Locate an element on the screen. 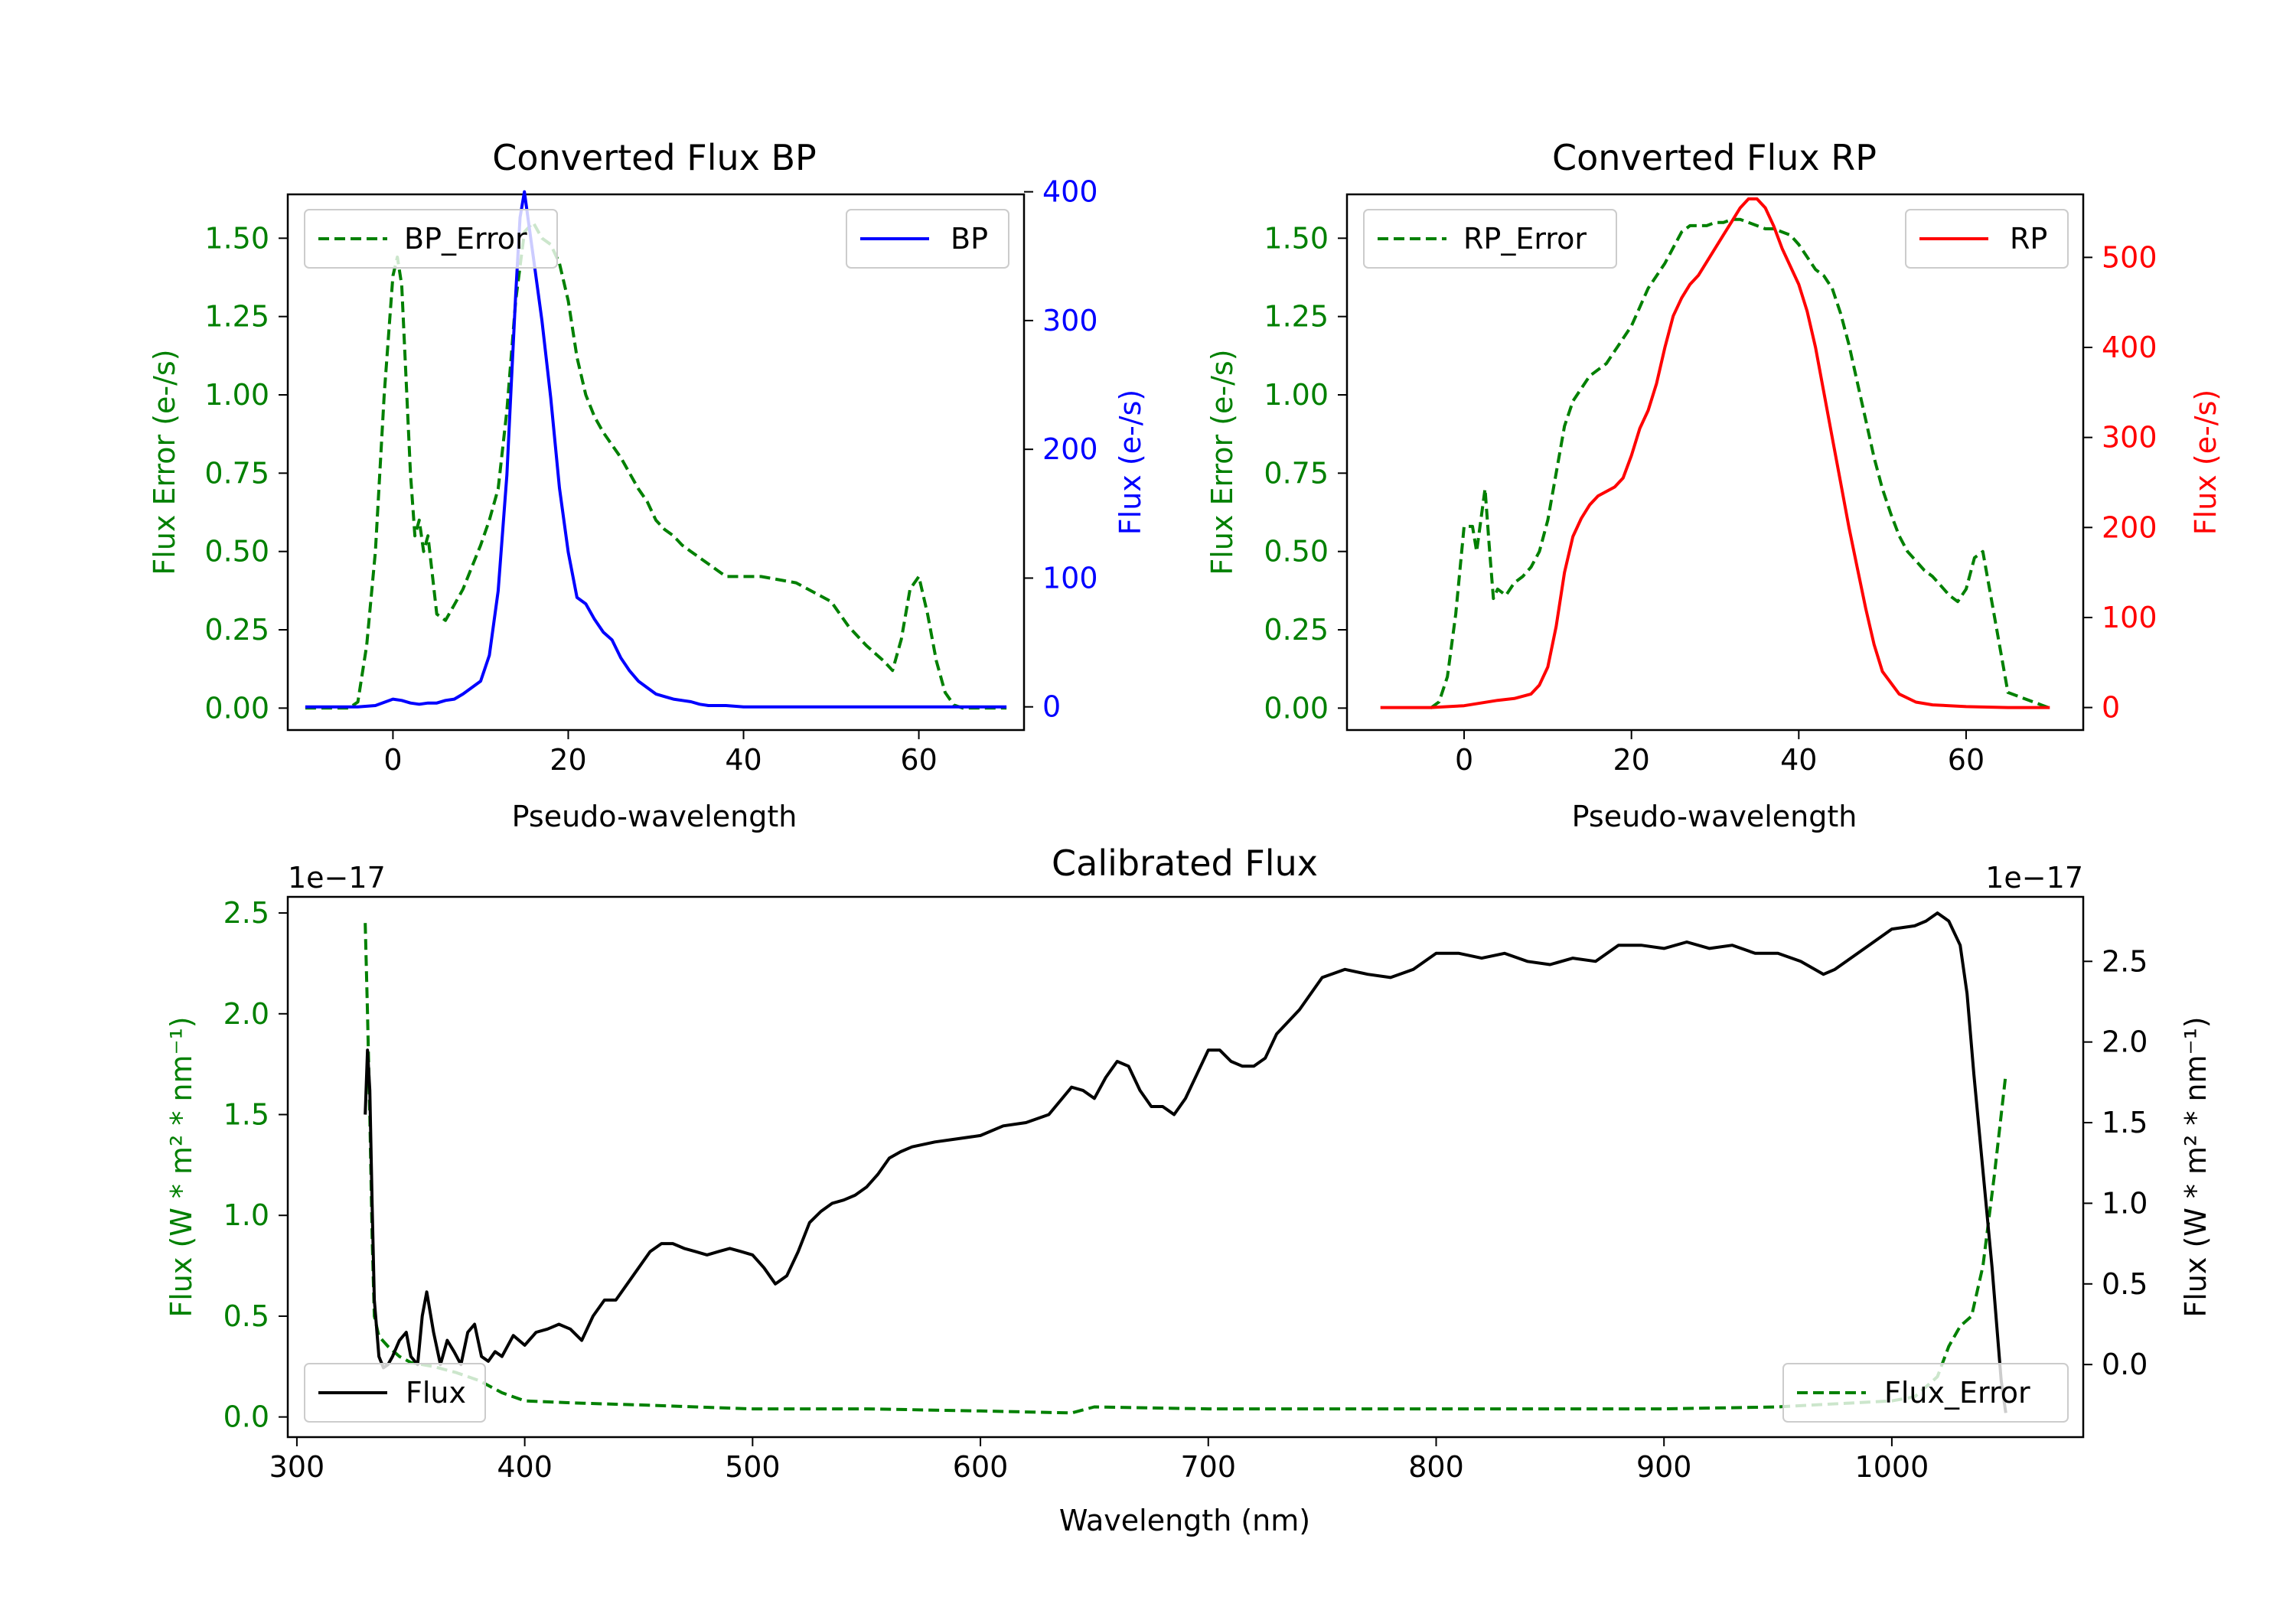  rp-ytick-left-label: 0.25 is located at coordinates (1296, 630).